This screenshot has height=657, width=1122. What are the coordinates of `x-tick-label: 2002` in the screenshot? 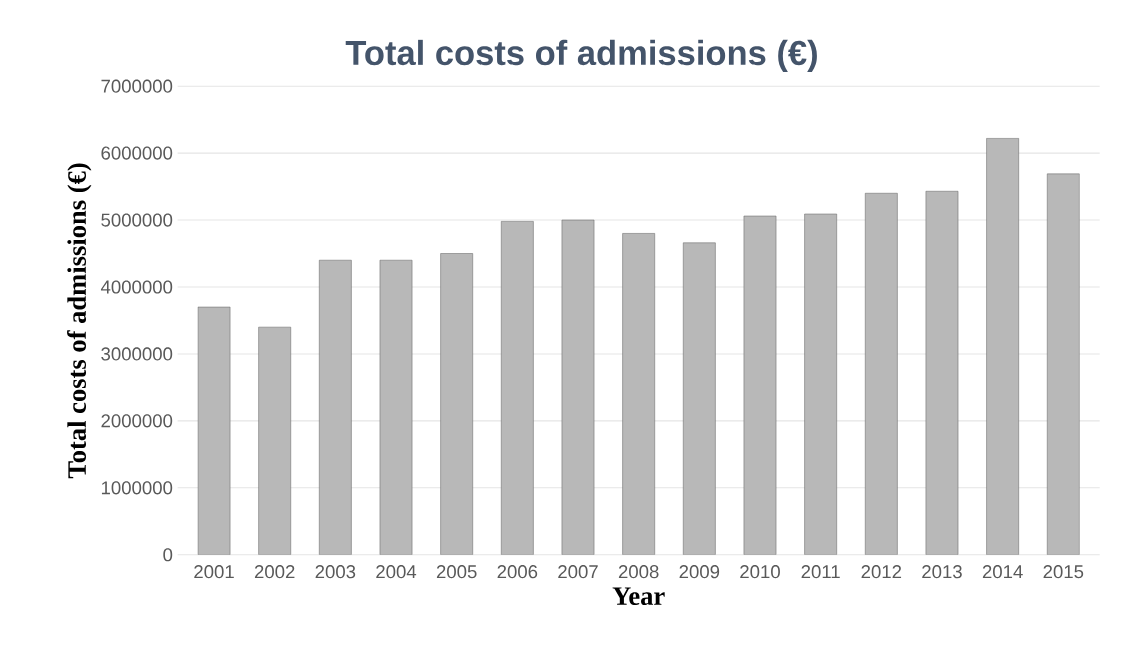 It's located at (274, 572).